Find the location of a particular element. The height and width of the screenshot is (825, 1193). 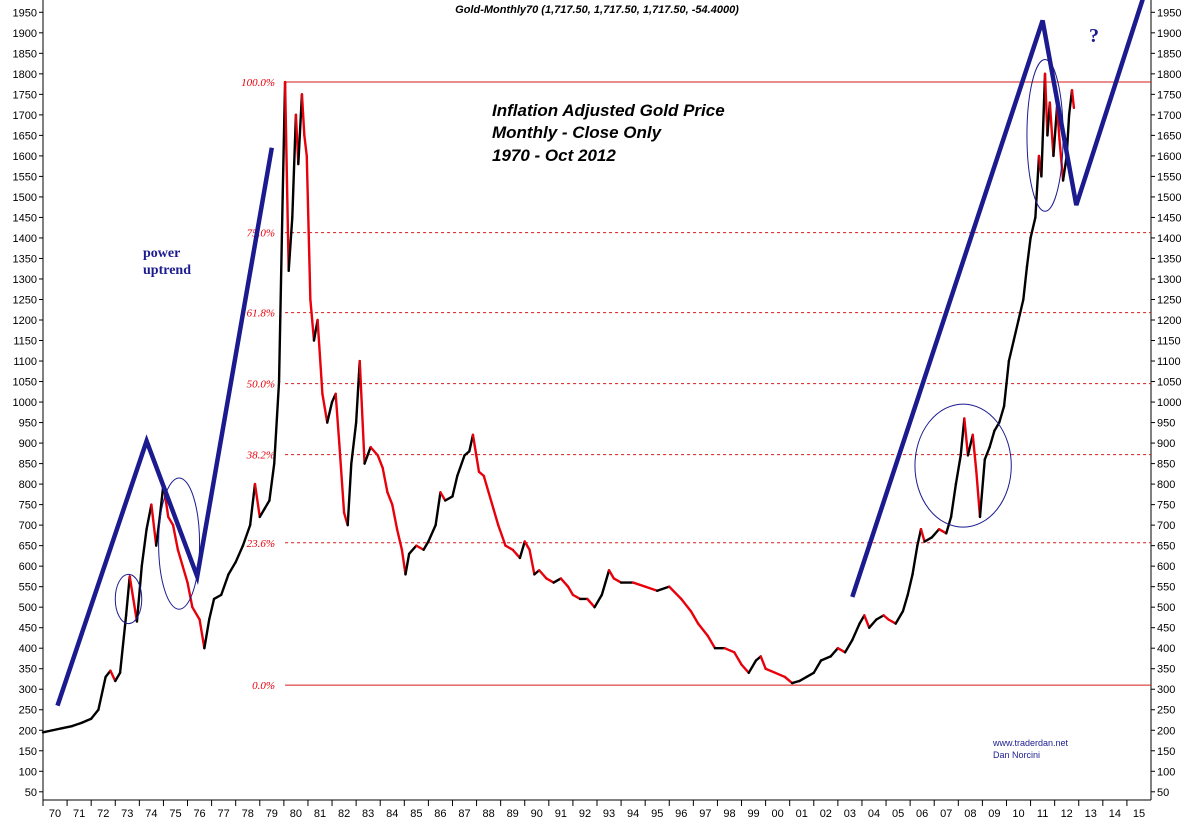

y-tick-label-right: 1350 is located at coordinates (1169, 259).